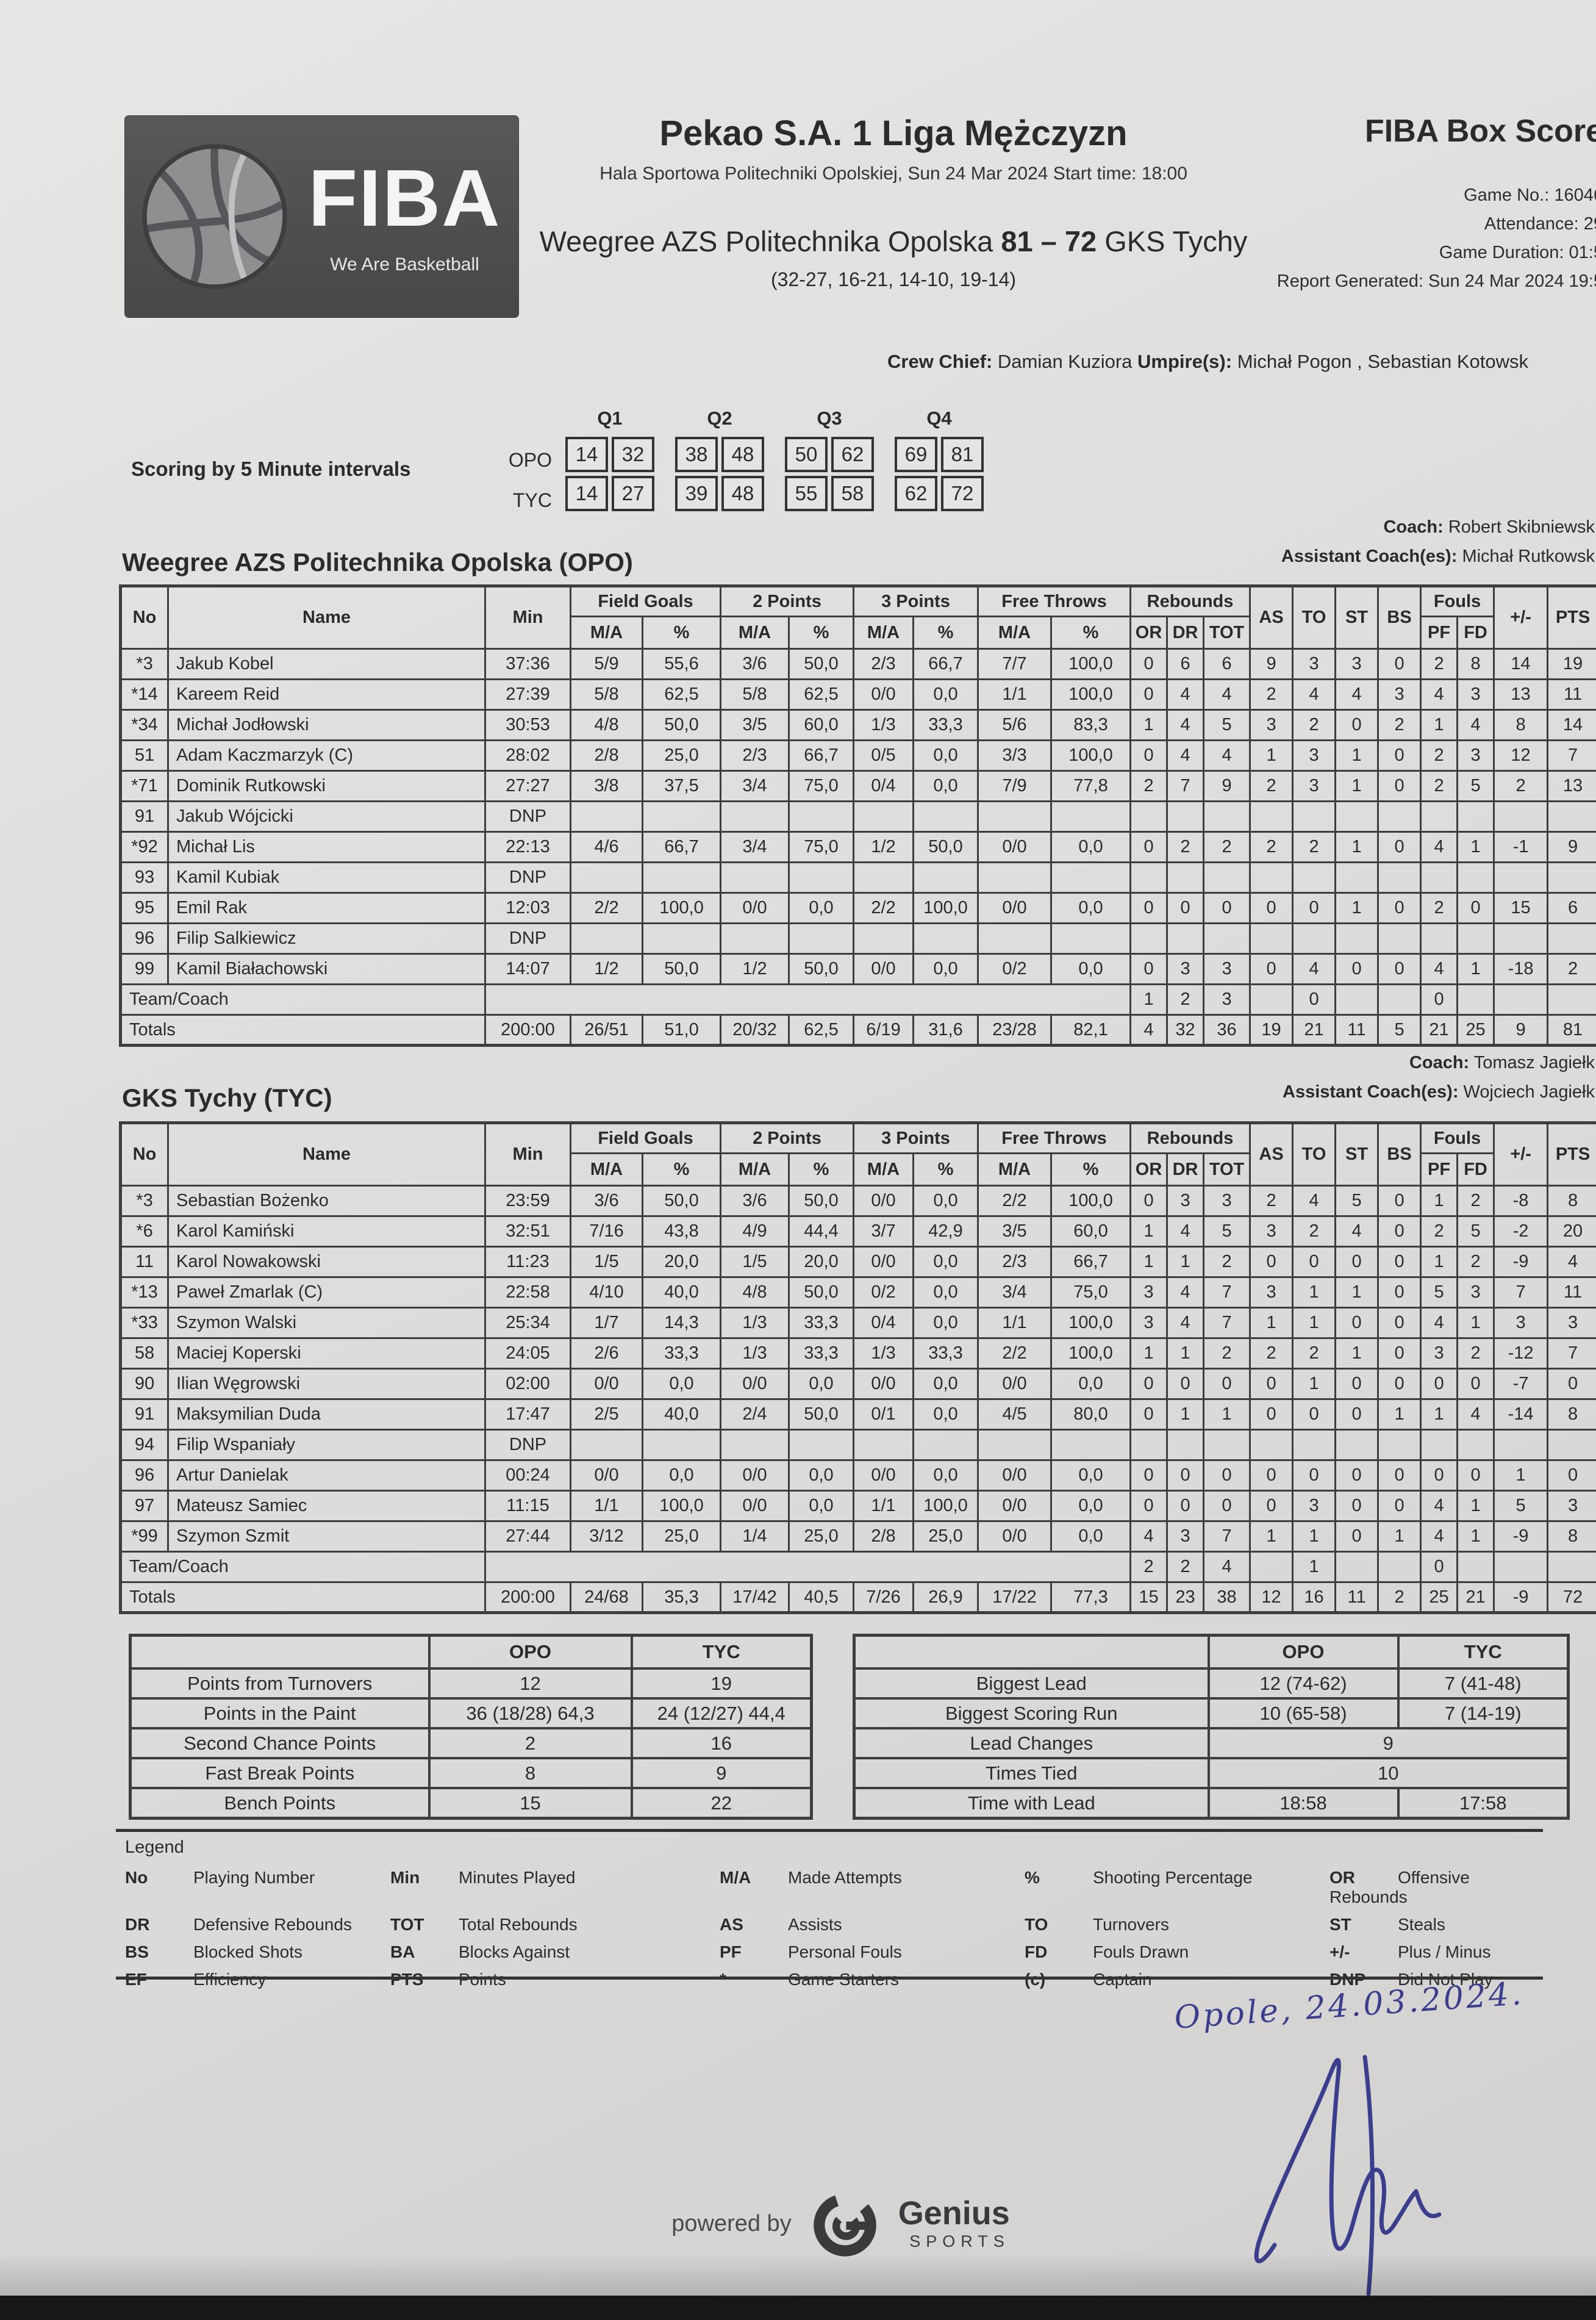  I want to click on stat-cell: 0/0, so click(606, 1384).